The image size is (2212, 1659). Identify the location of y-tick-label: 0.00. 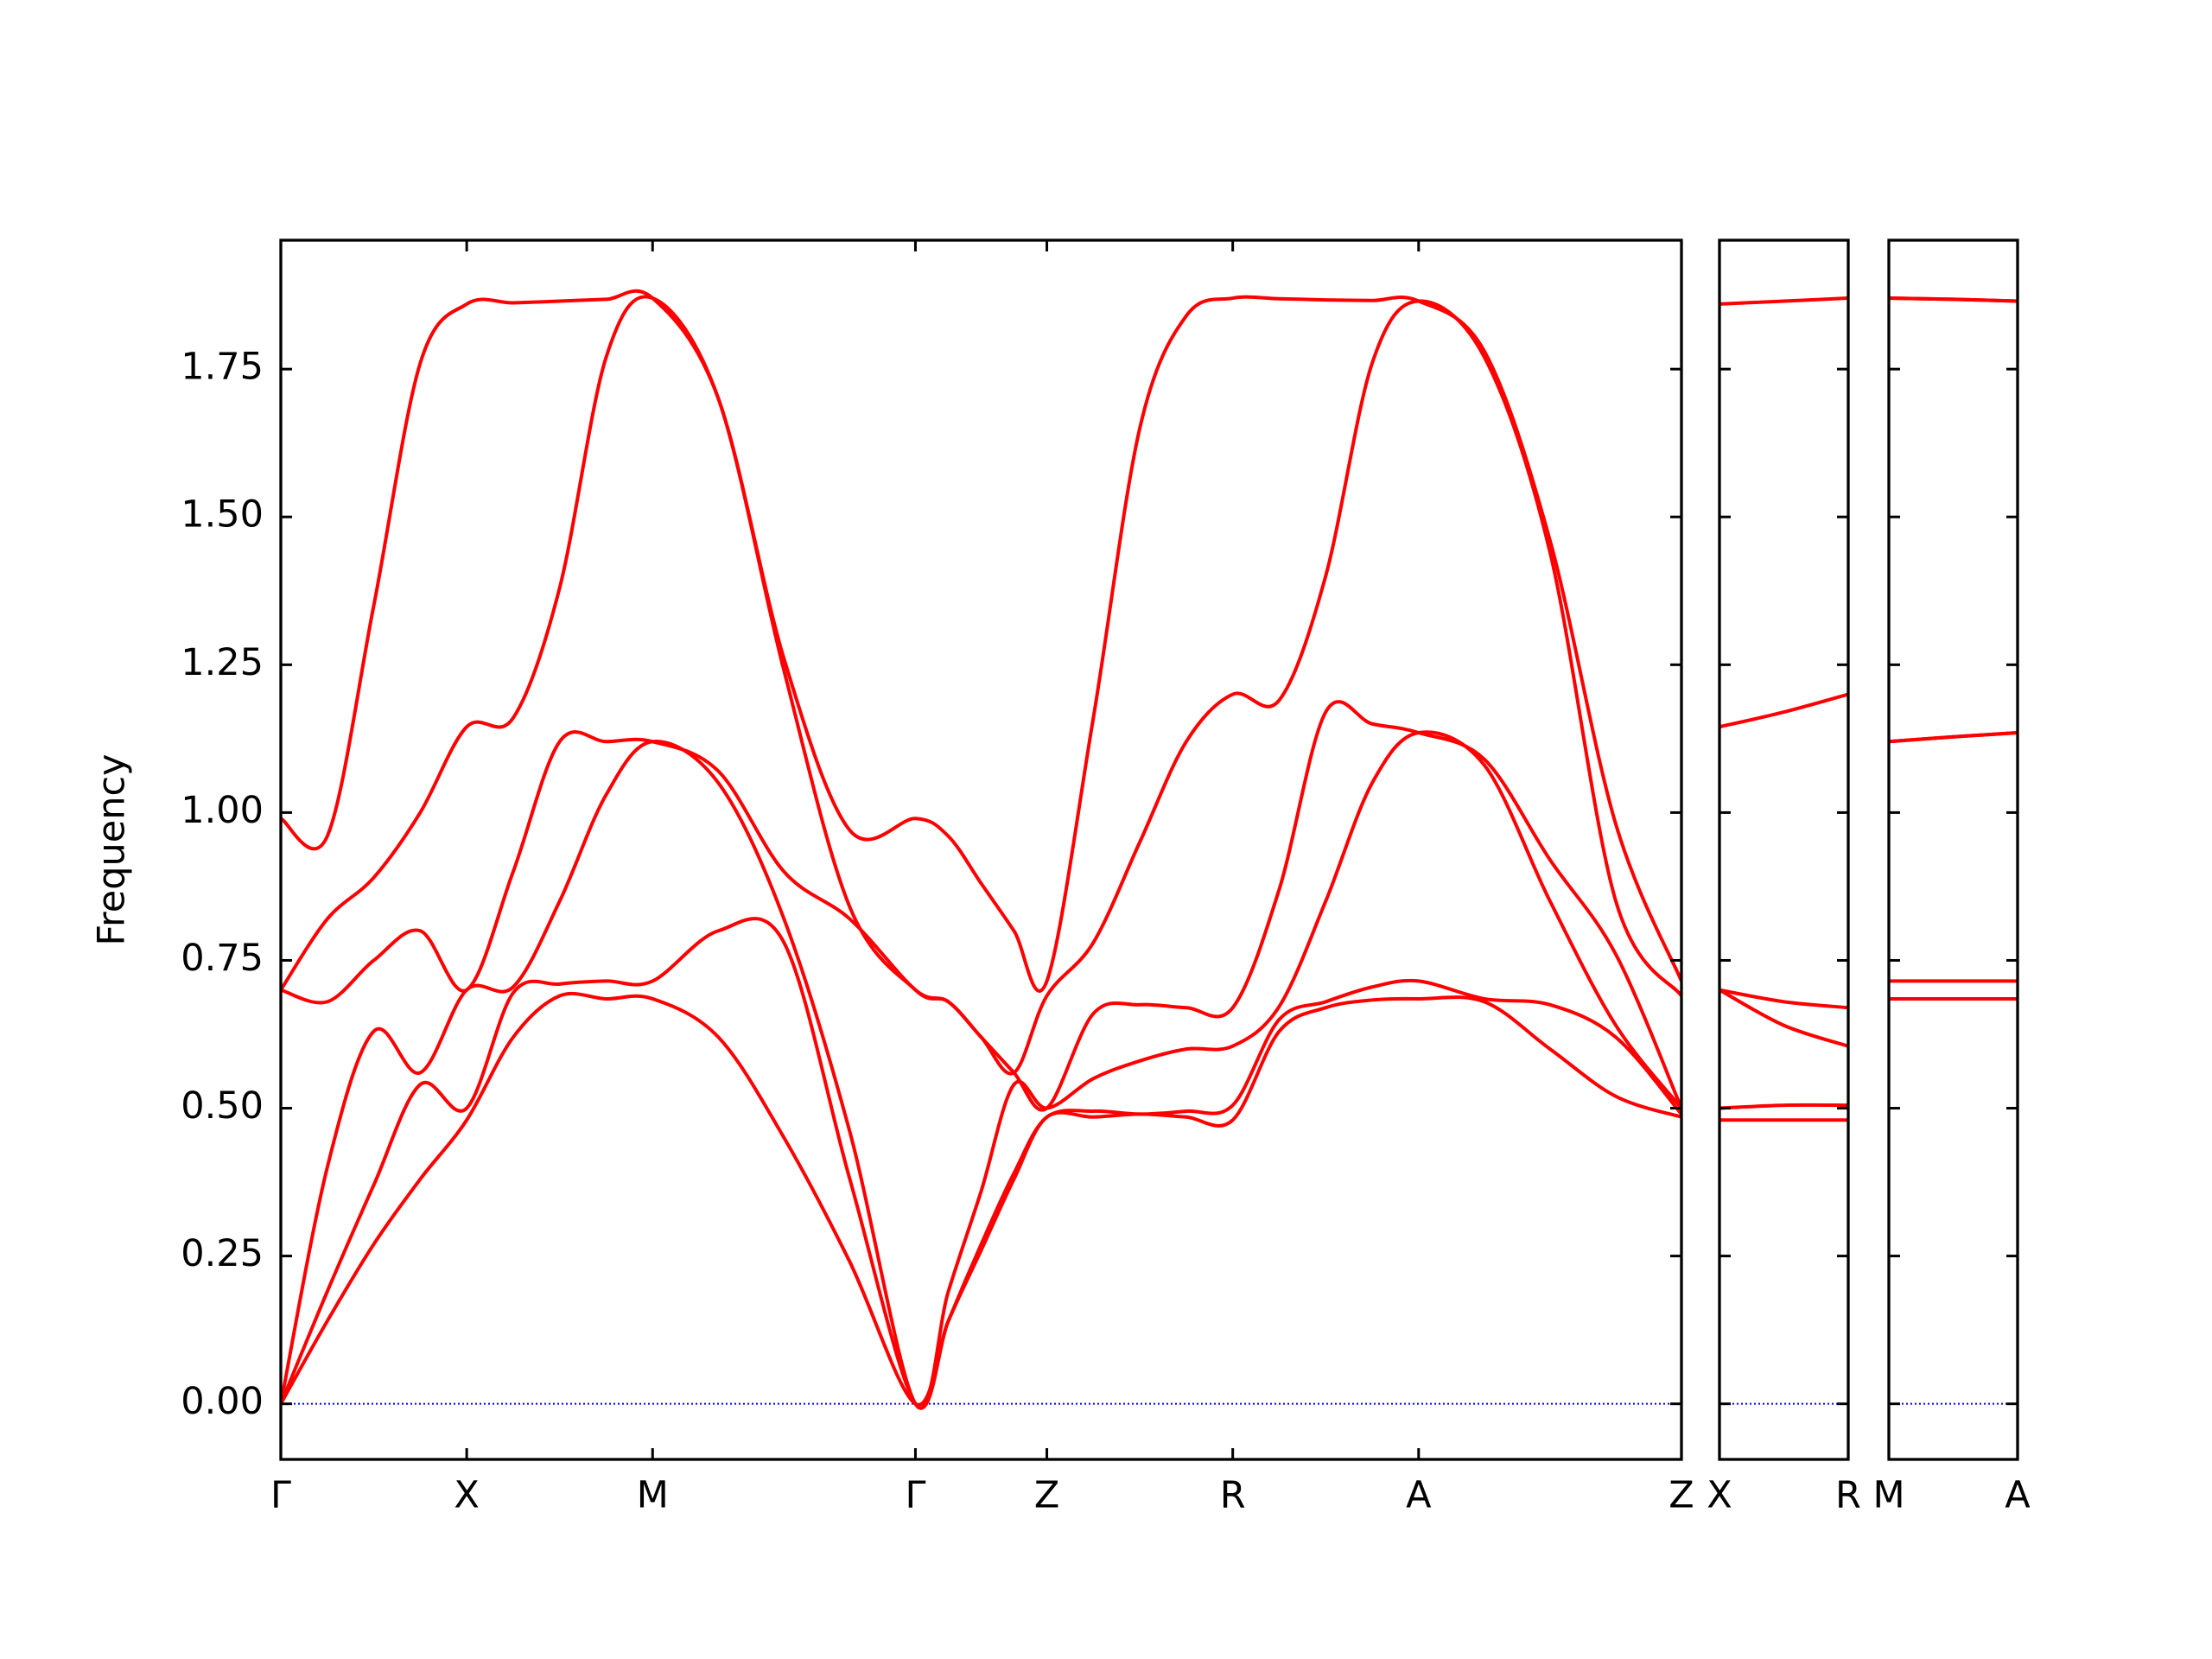
(222, 1401).